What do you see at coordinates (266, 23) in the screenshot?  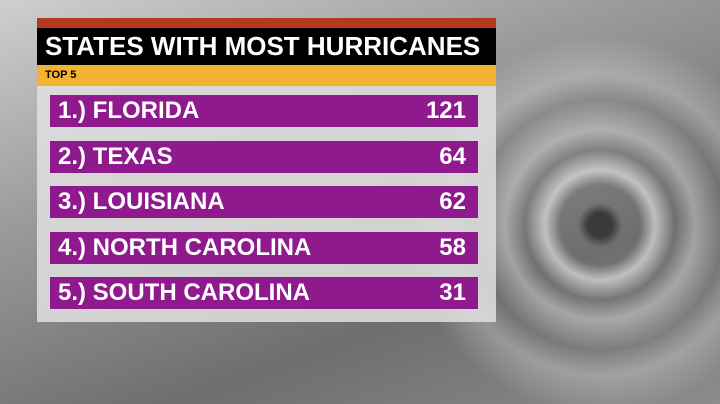 I see `accent-strip` at bounding box center [266, 23].